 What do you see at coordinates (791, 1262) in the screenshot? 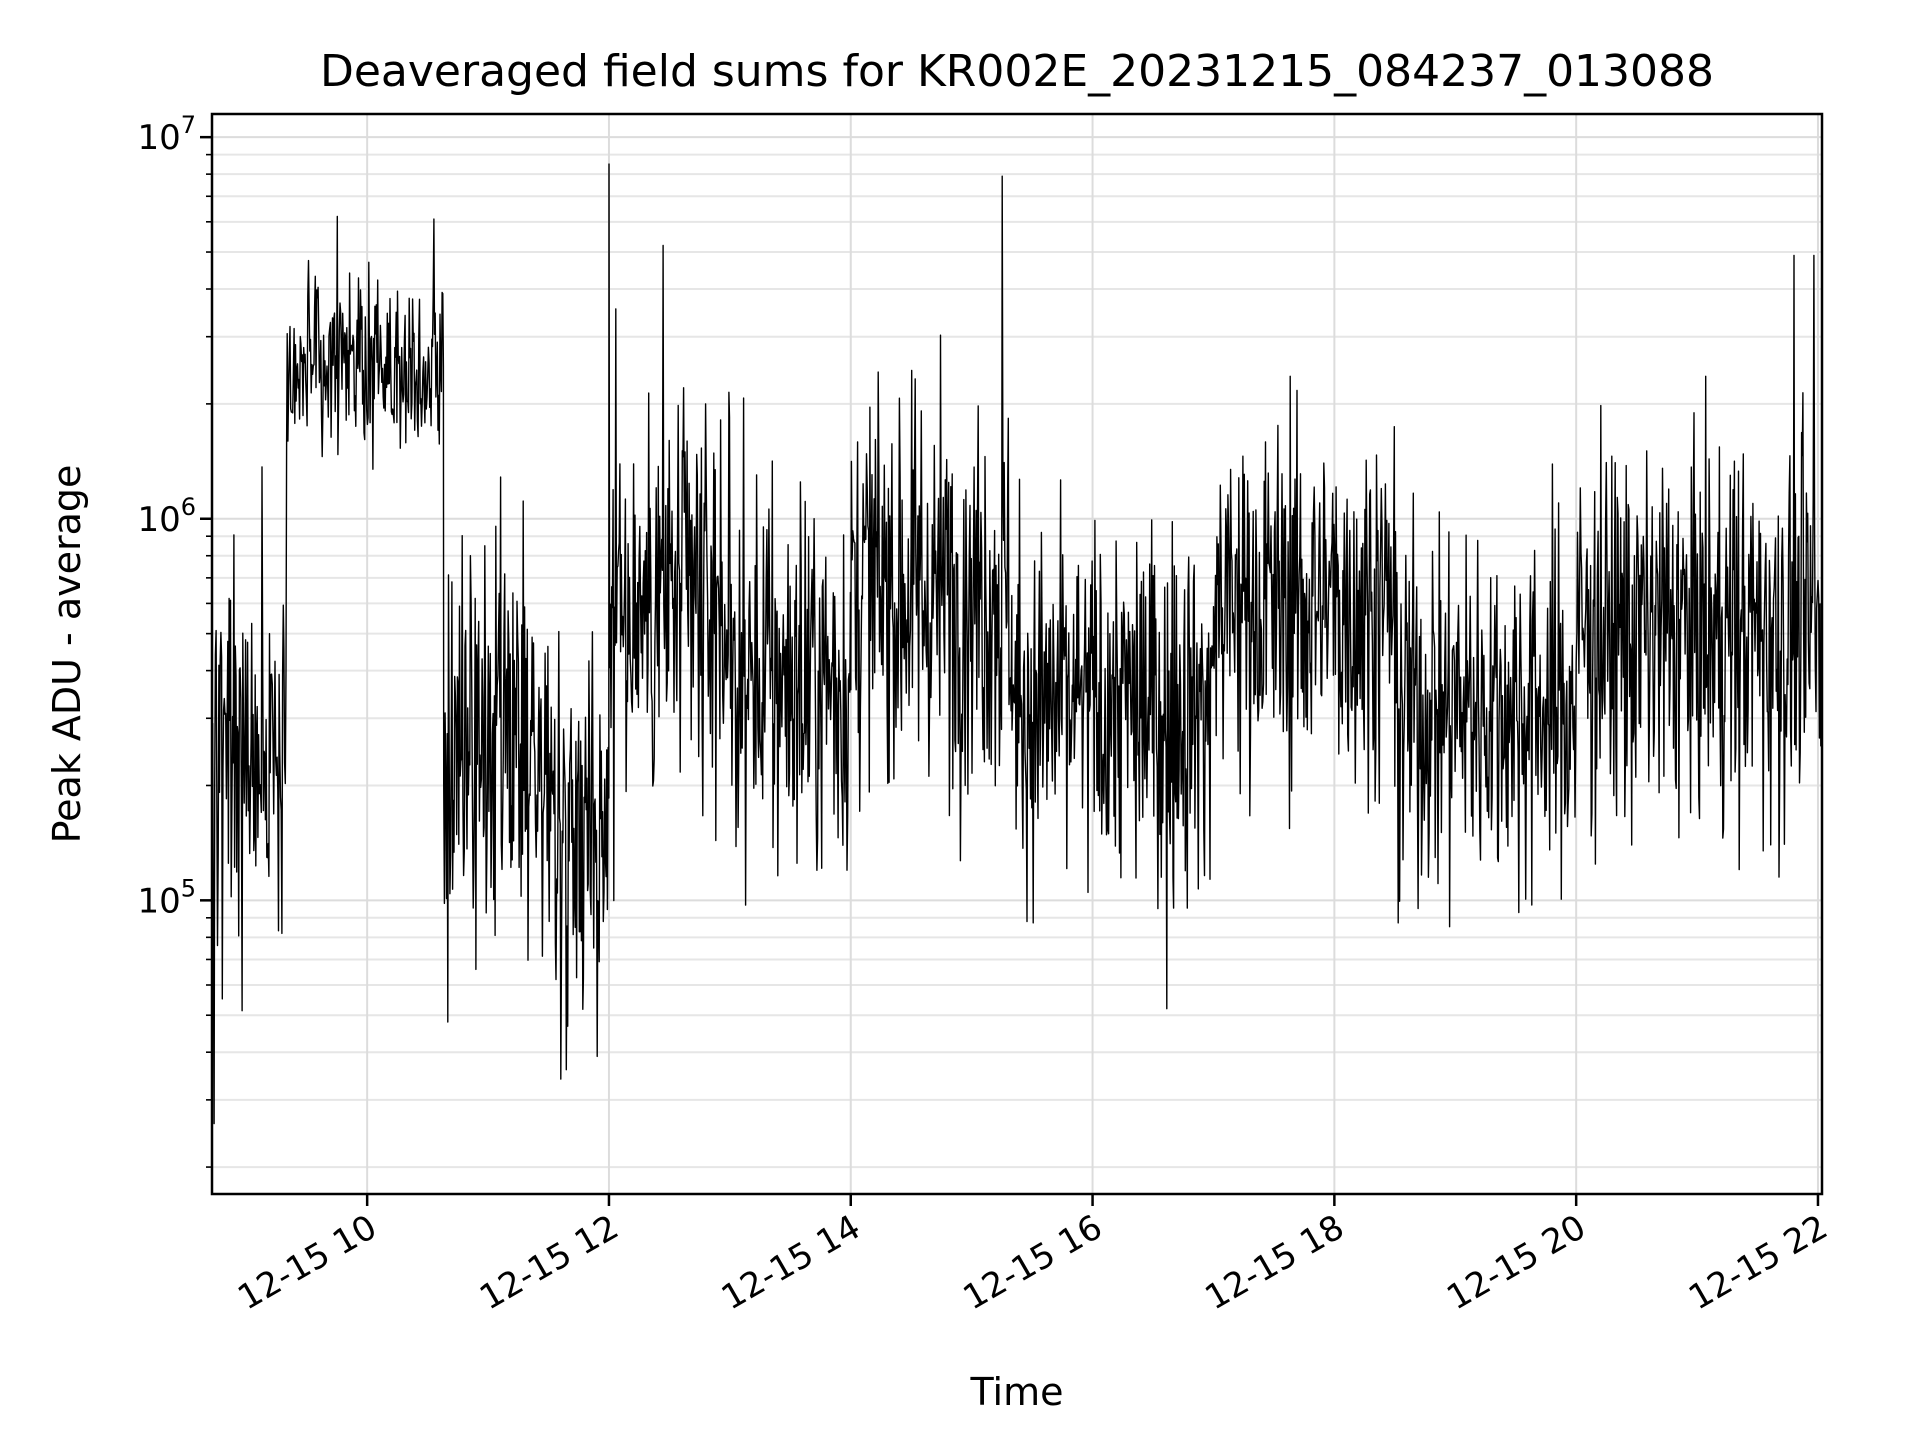
I see `x-tick-label: 12-15 14` at bounding box center [791, 1262].